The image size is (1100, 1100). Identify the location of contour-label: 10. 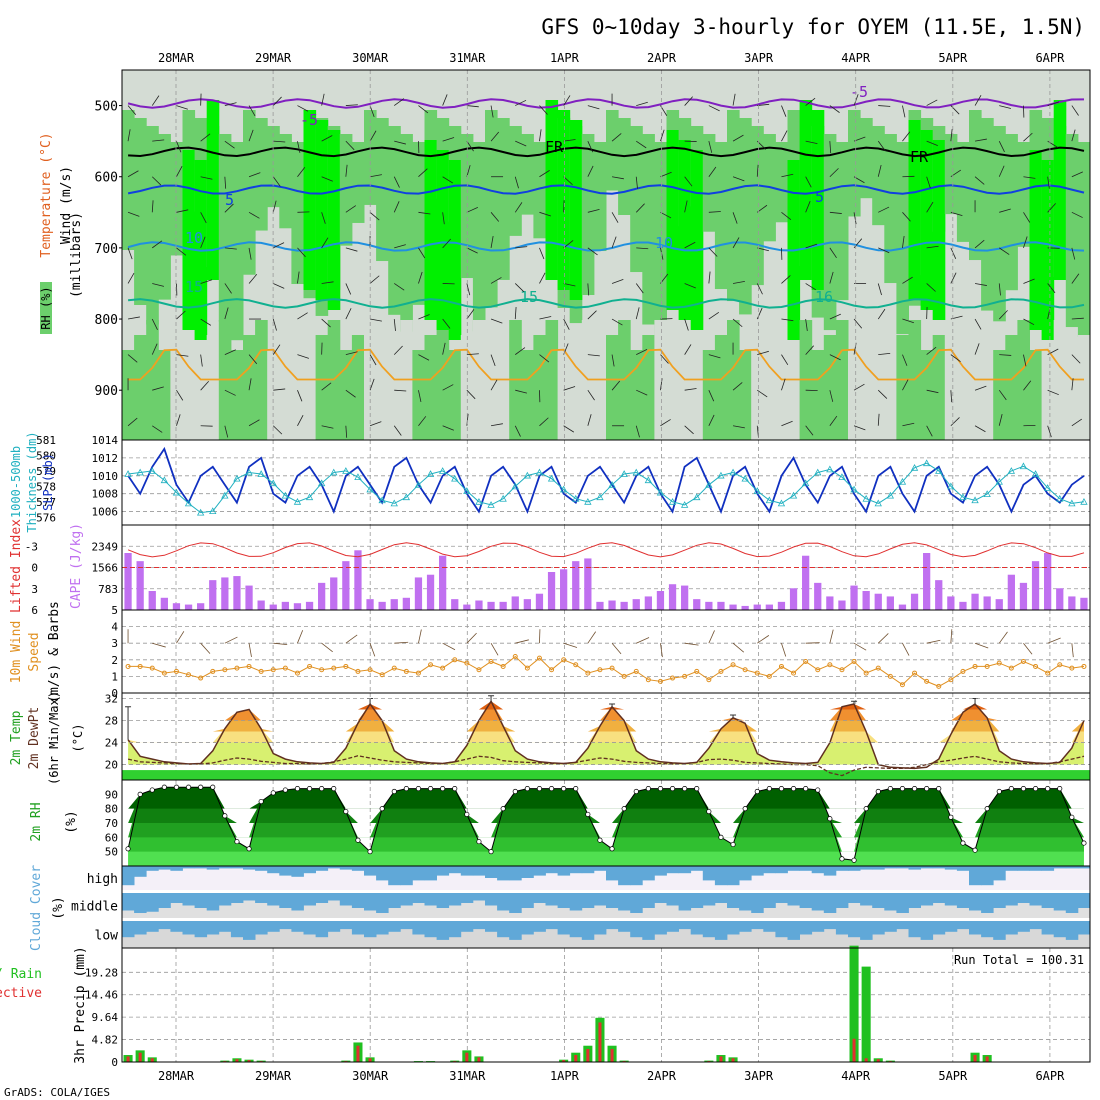
(194, 238).